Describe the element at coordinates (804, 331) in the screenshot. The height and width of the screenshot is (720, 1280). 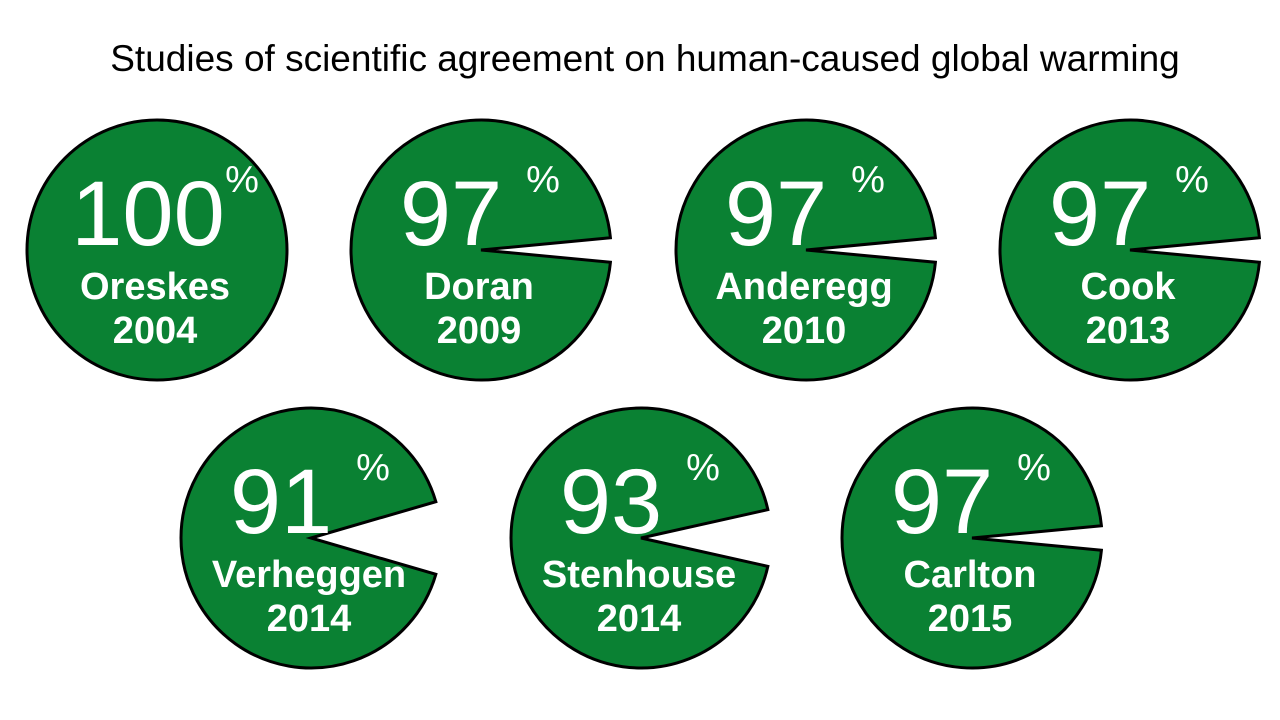
I see `study-year-anderegg-2010: 2010` at that location.